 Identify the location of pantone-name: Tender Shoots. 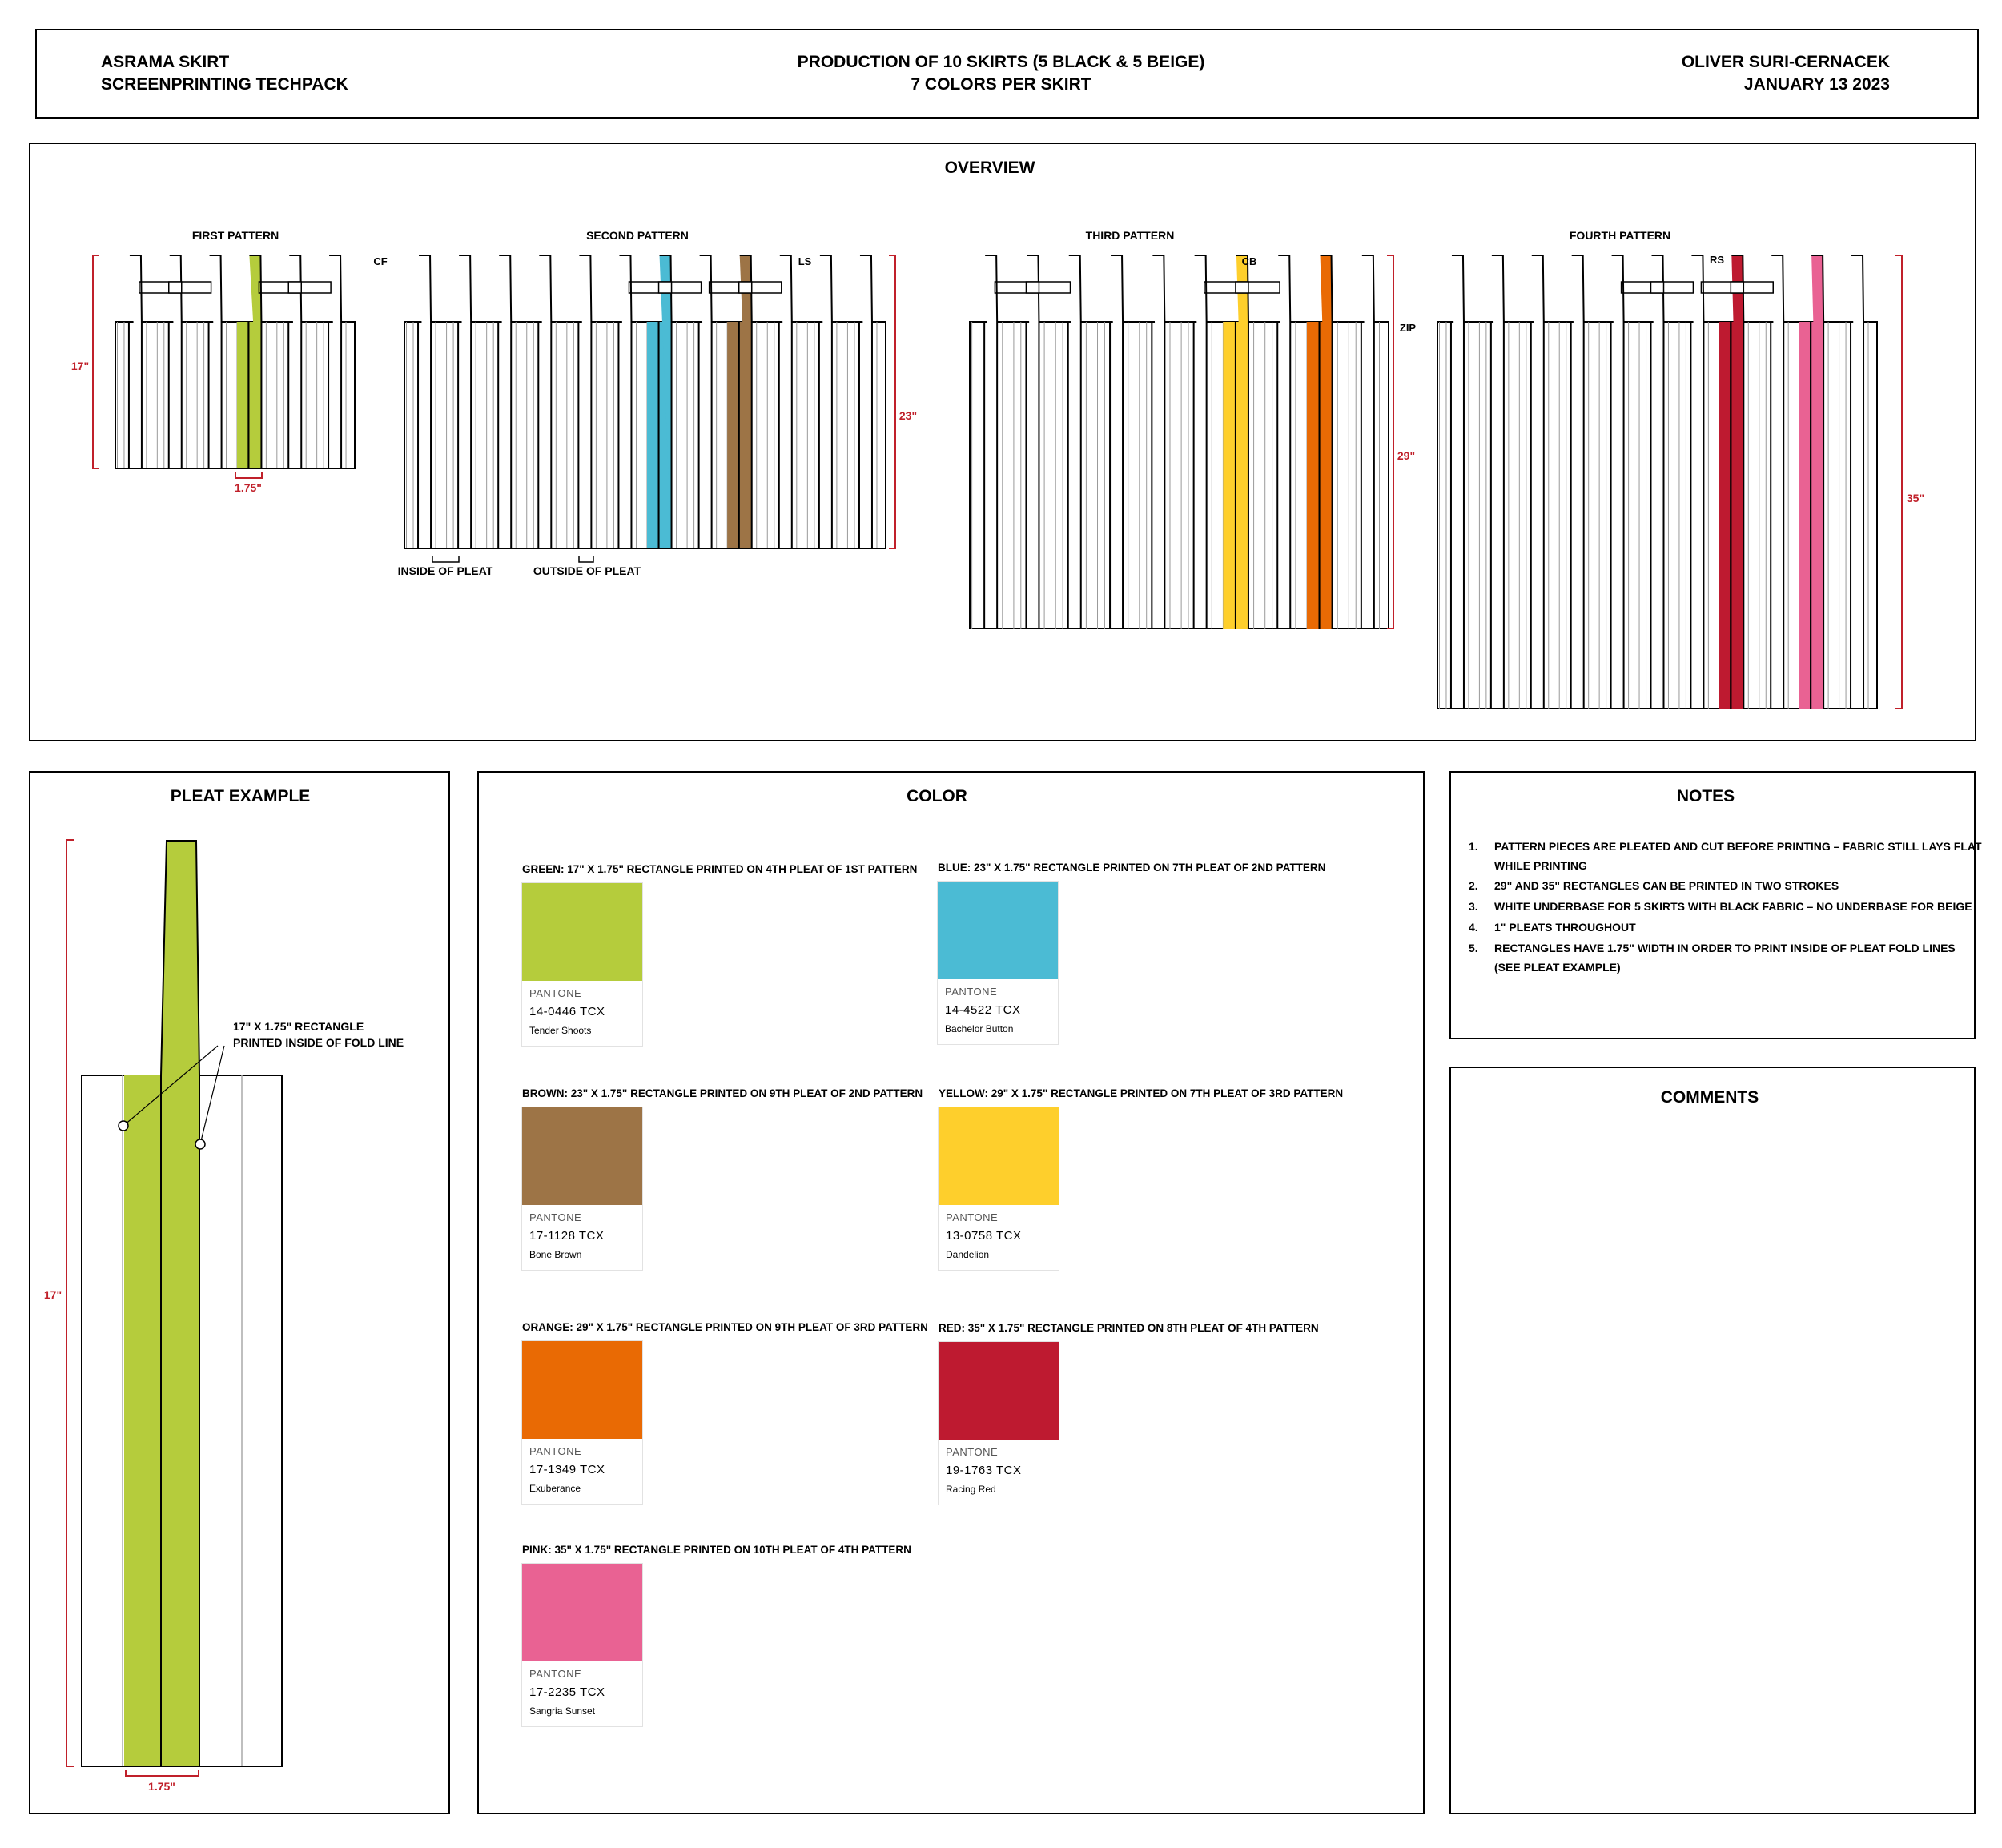
(560, 1030).